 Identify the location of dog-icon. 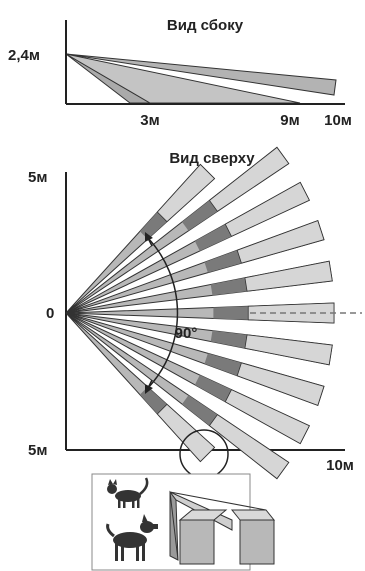
(132, 537).